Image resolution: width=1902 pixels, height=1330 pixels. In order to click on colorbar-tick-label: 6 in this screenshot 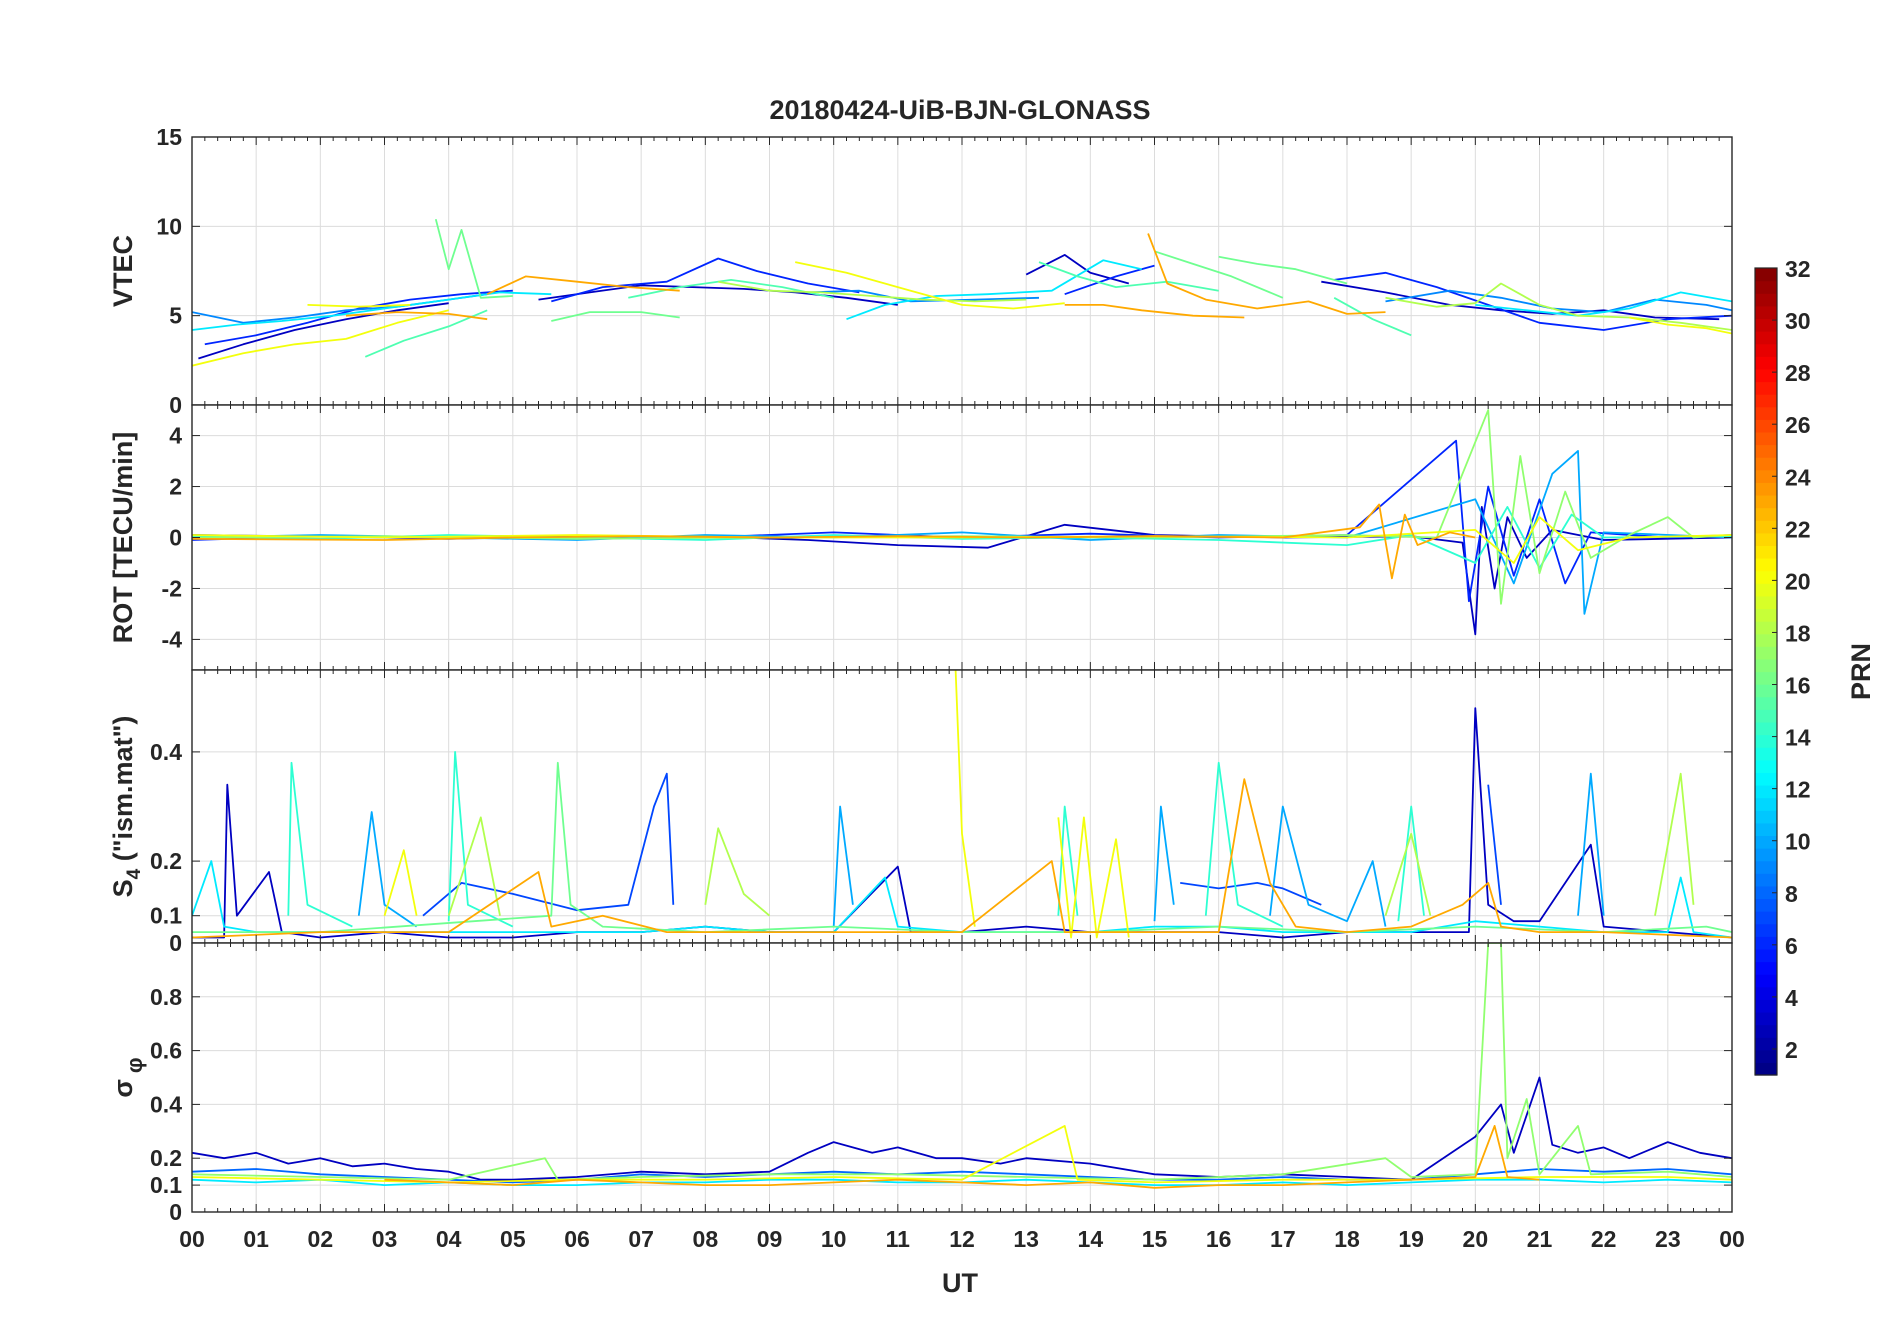, I will do `click(1791, 946)`.